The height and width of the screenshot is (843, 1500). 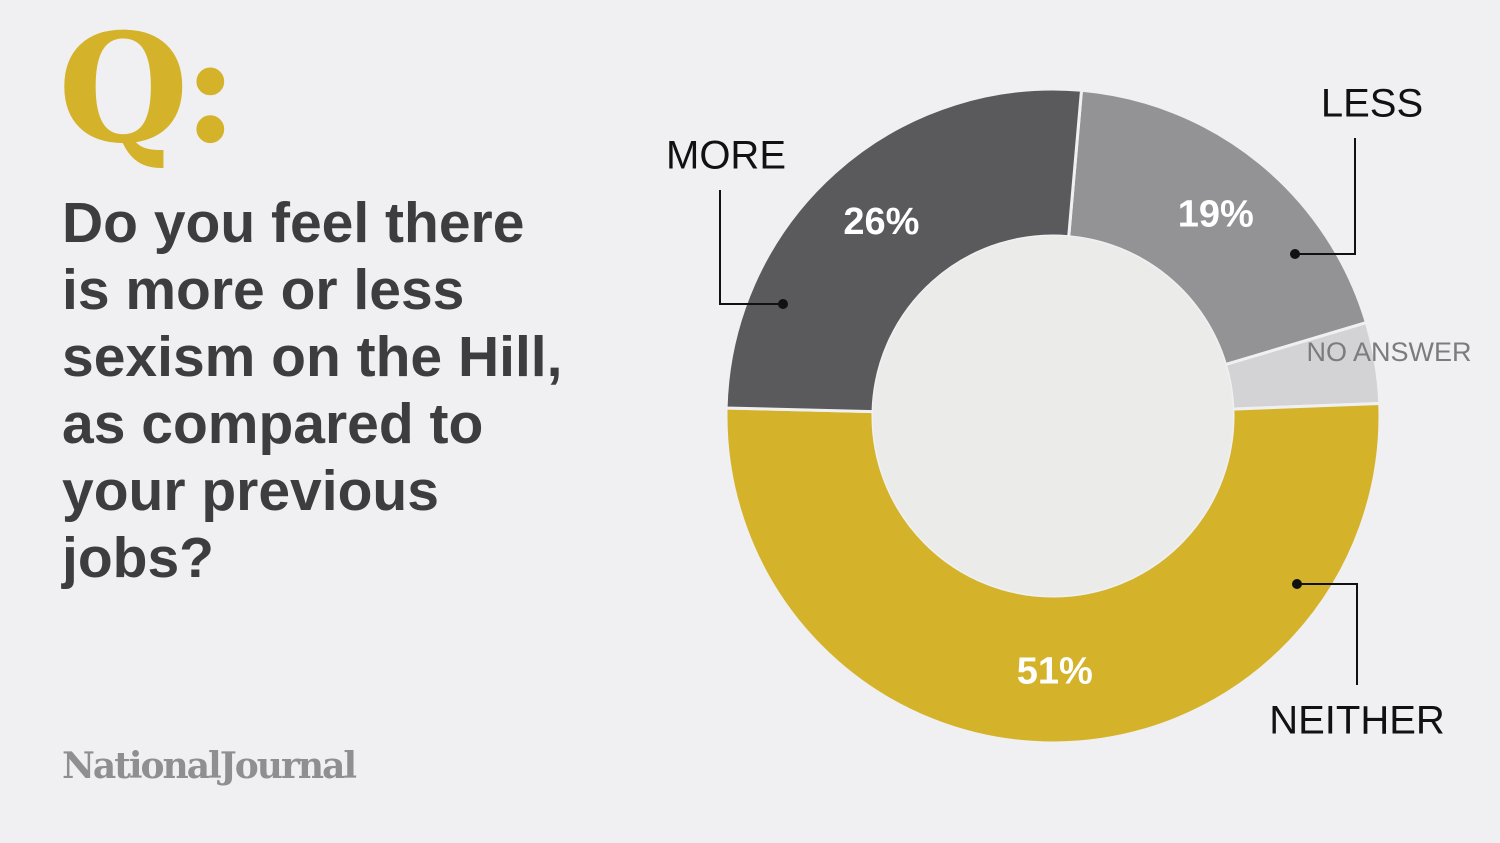 I want to click on leader-dot-more, so click(x=783, y=304).